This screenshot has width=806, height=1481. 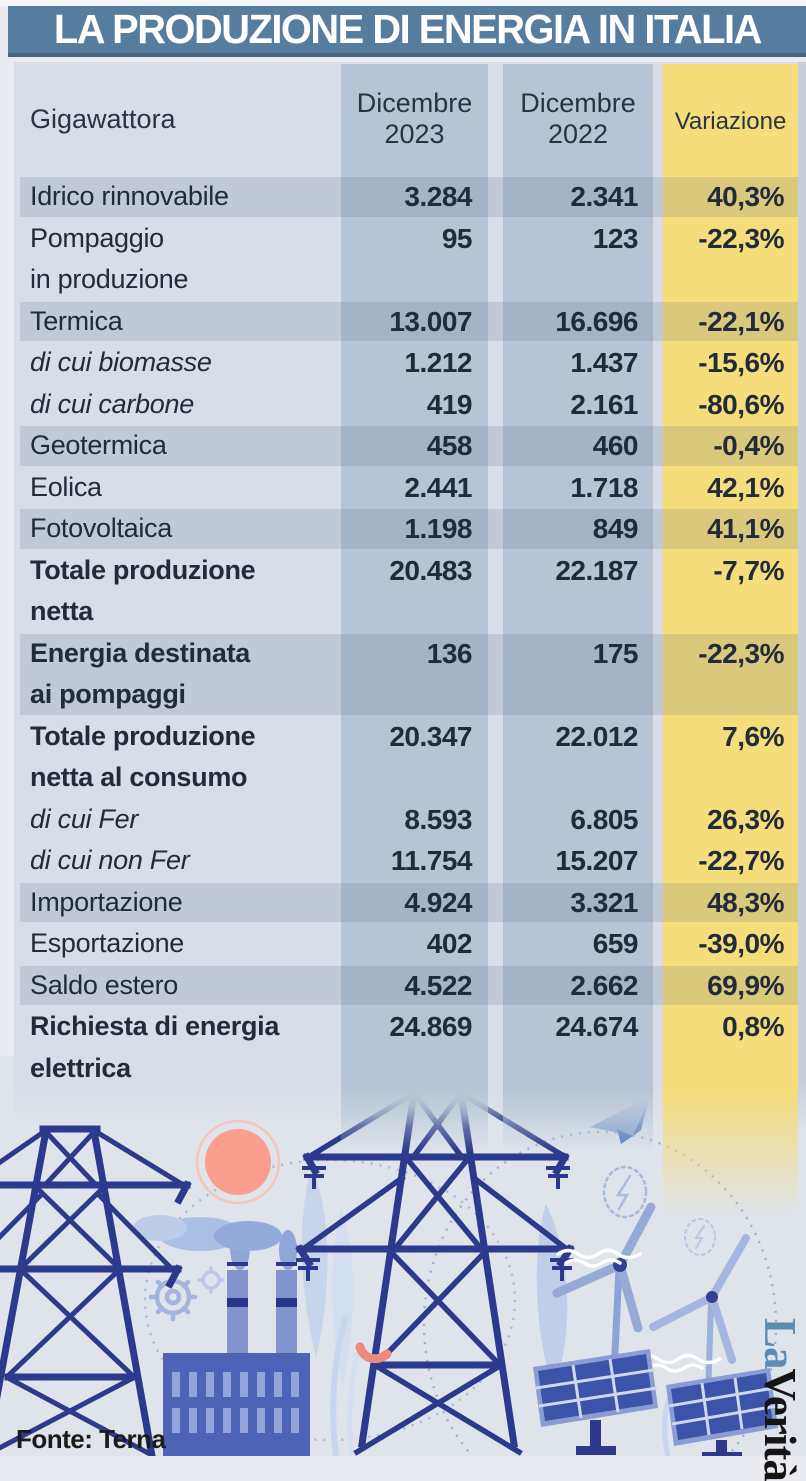 I want to click on value-2023: 20.483, so click(x=430, y=570).